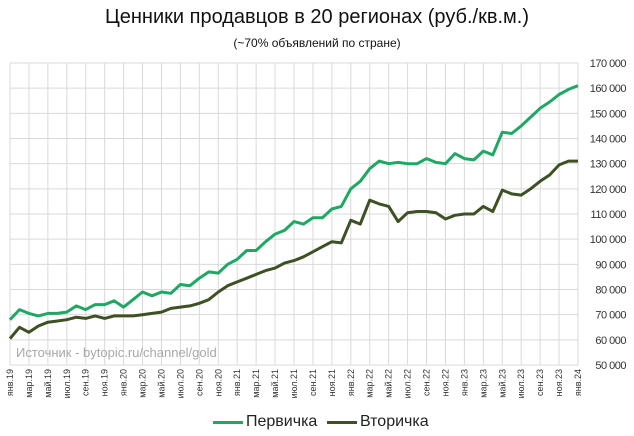 The image size is (634, 436). What do you see at coordinates (608, 89) in the screenshot?
I see `y-tick-label: 160 000` at bounding box center [608, 89].